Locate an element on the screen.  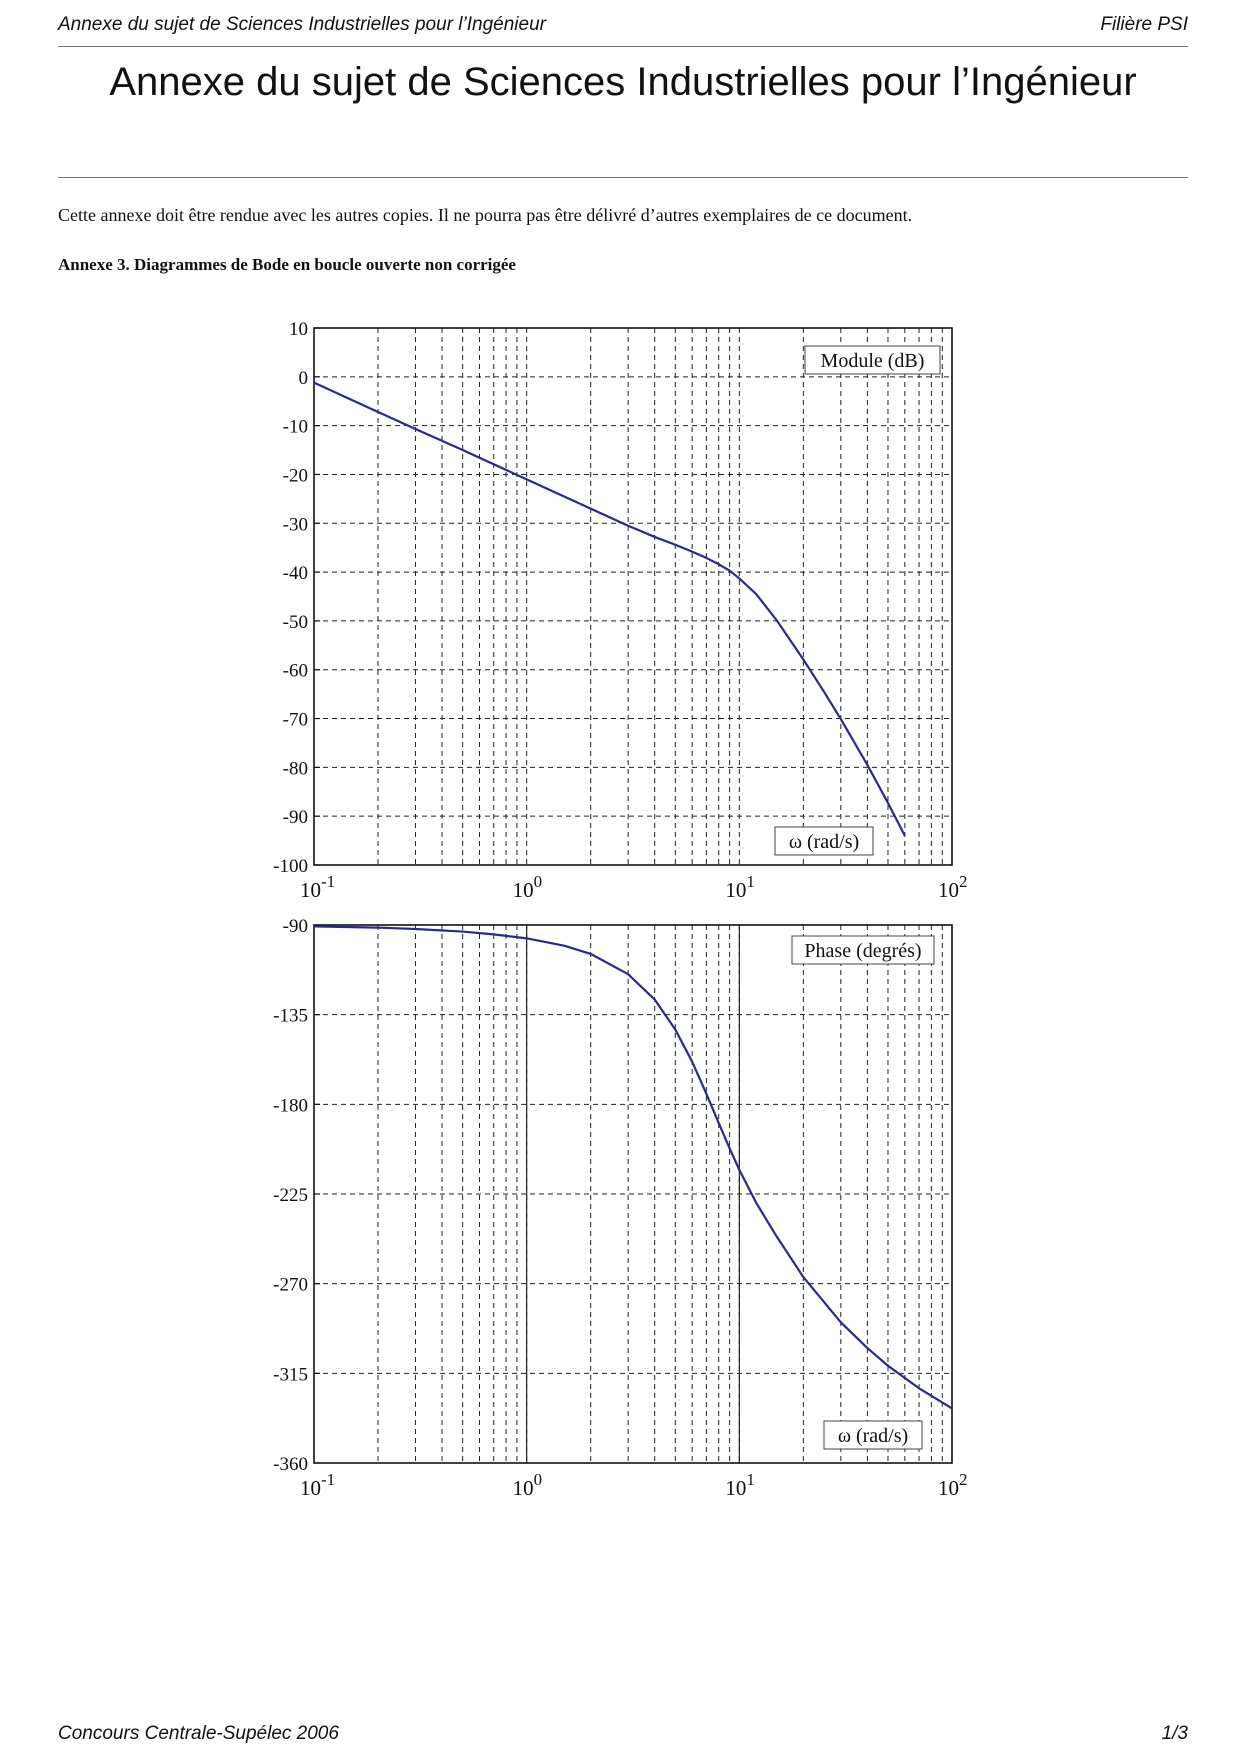
title-divider is located at coordinates (623, 177).